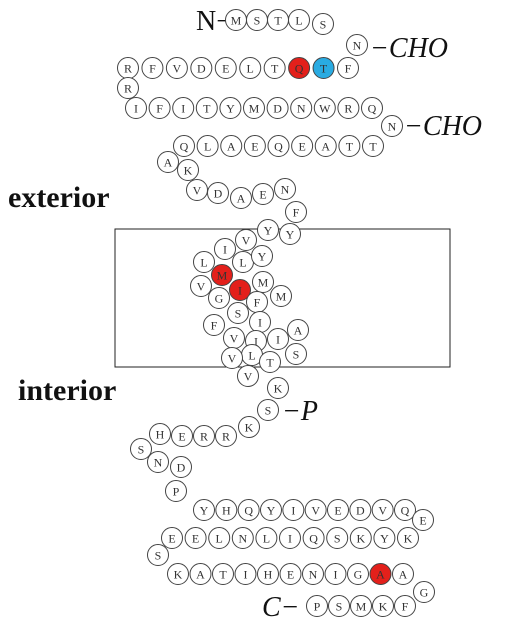 Image resolution: width=506 pixels, height=617 pixels. I want to click on residue-letter: S, so click(323, 25).